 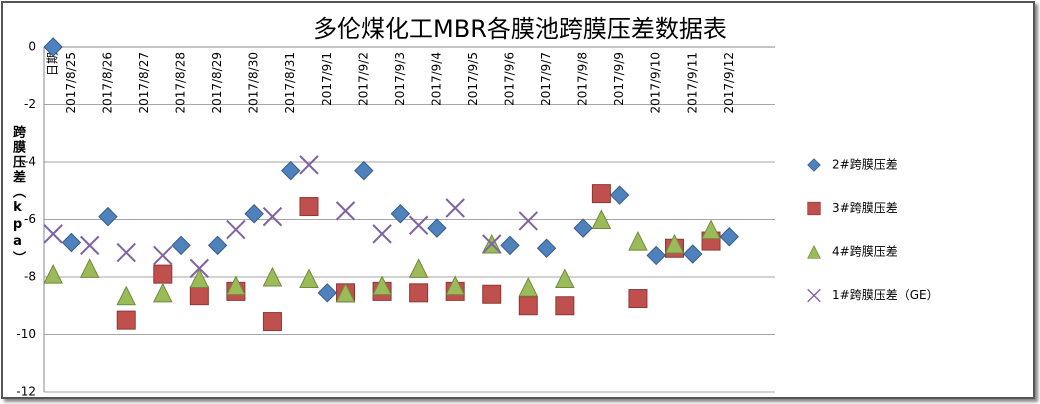 I want to click on x-tick-label: 2017/9/5, so click(x=473, y=79).